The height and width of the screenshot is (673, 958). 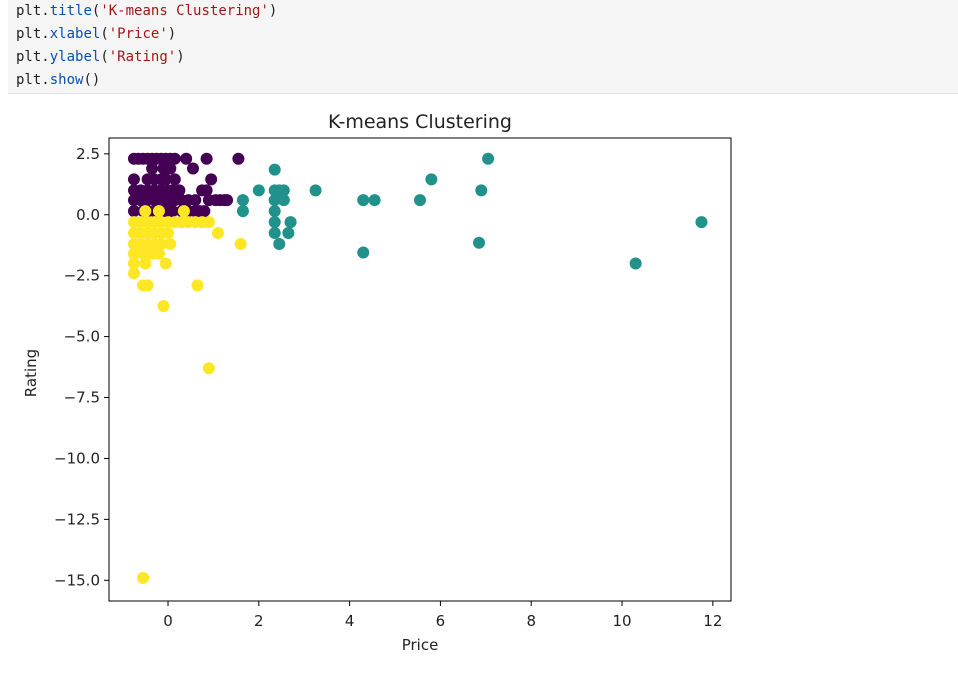 I want to click on code-line: plt.ylabel('Rating'), so click(x=100, y=57).